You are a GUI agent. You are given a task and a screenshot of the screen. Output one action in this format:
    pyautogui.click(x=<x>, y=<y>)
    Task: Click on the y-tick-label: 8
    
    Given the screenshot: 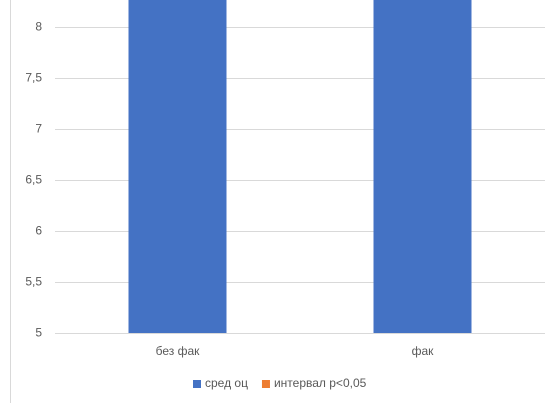 What is the action you would take?
    pyautogui.click(x=38, y=27)
    